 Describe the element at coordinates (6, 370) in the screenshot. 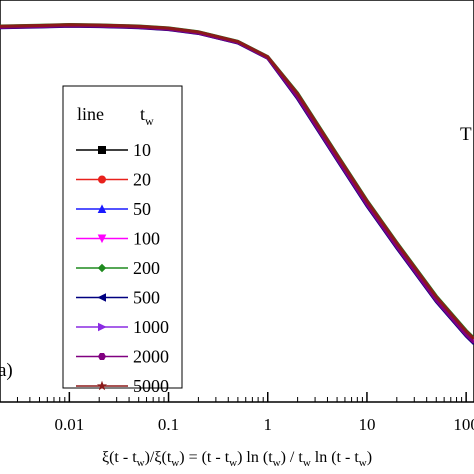

I see `panel-label: a)` at that location.